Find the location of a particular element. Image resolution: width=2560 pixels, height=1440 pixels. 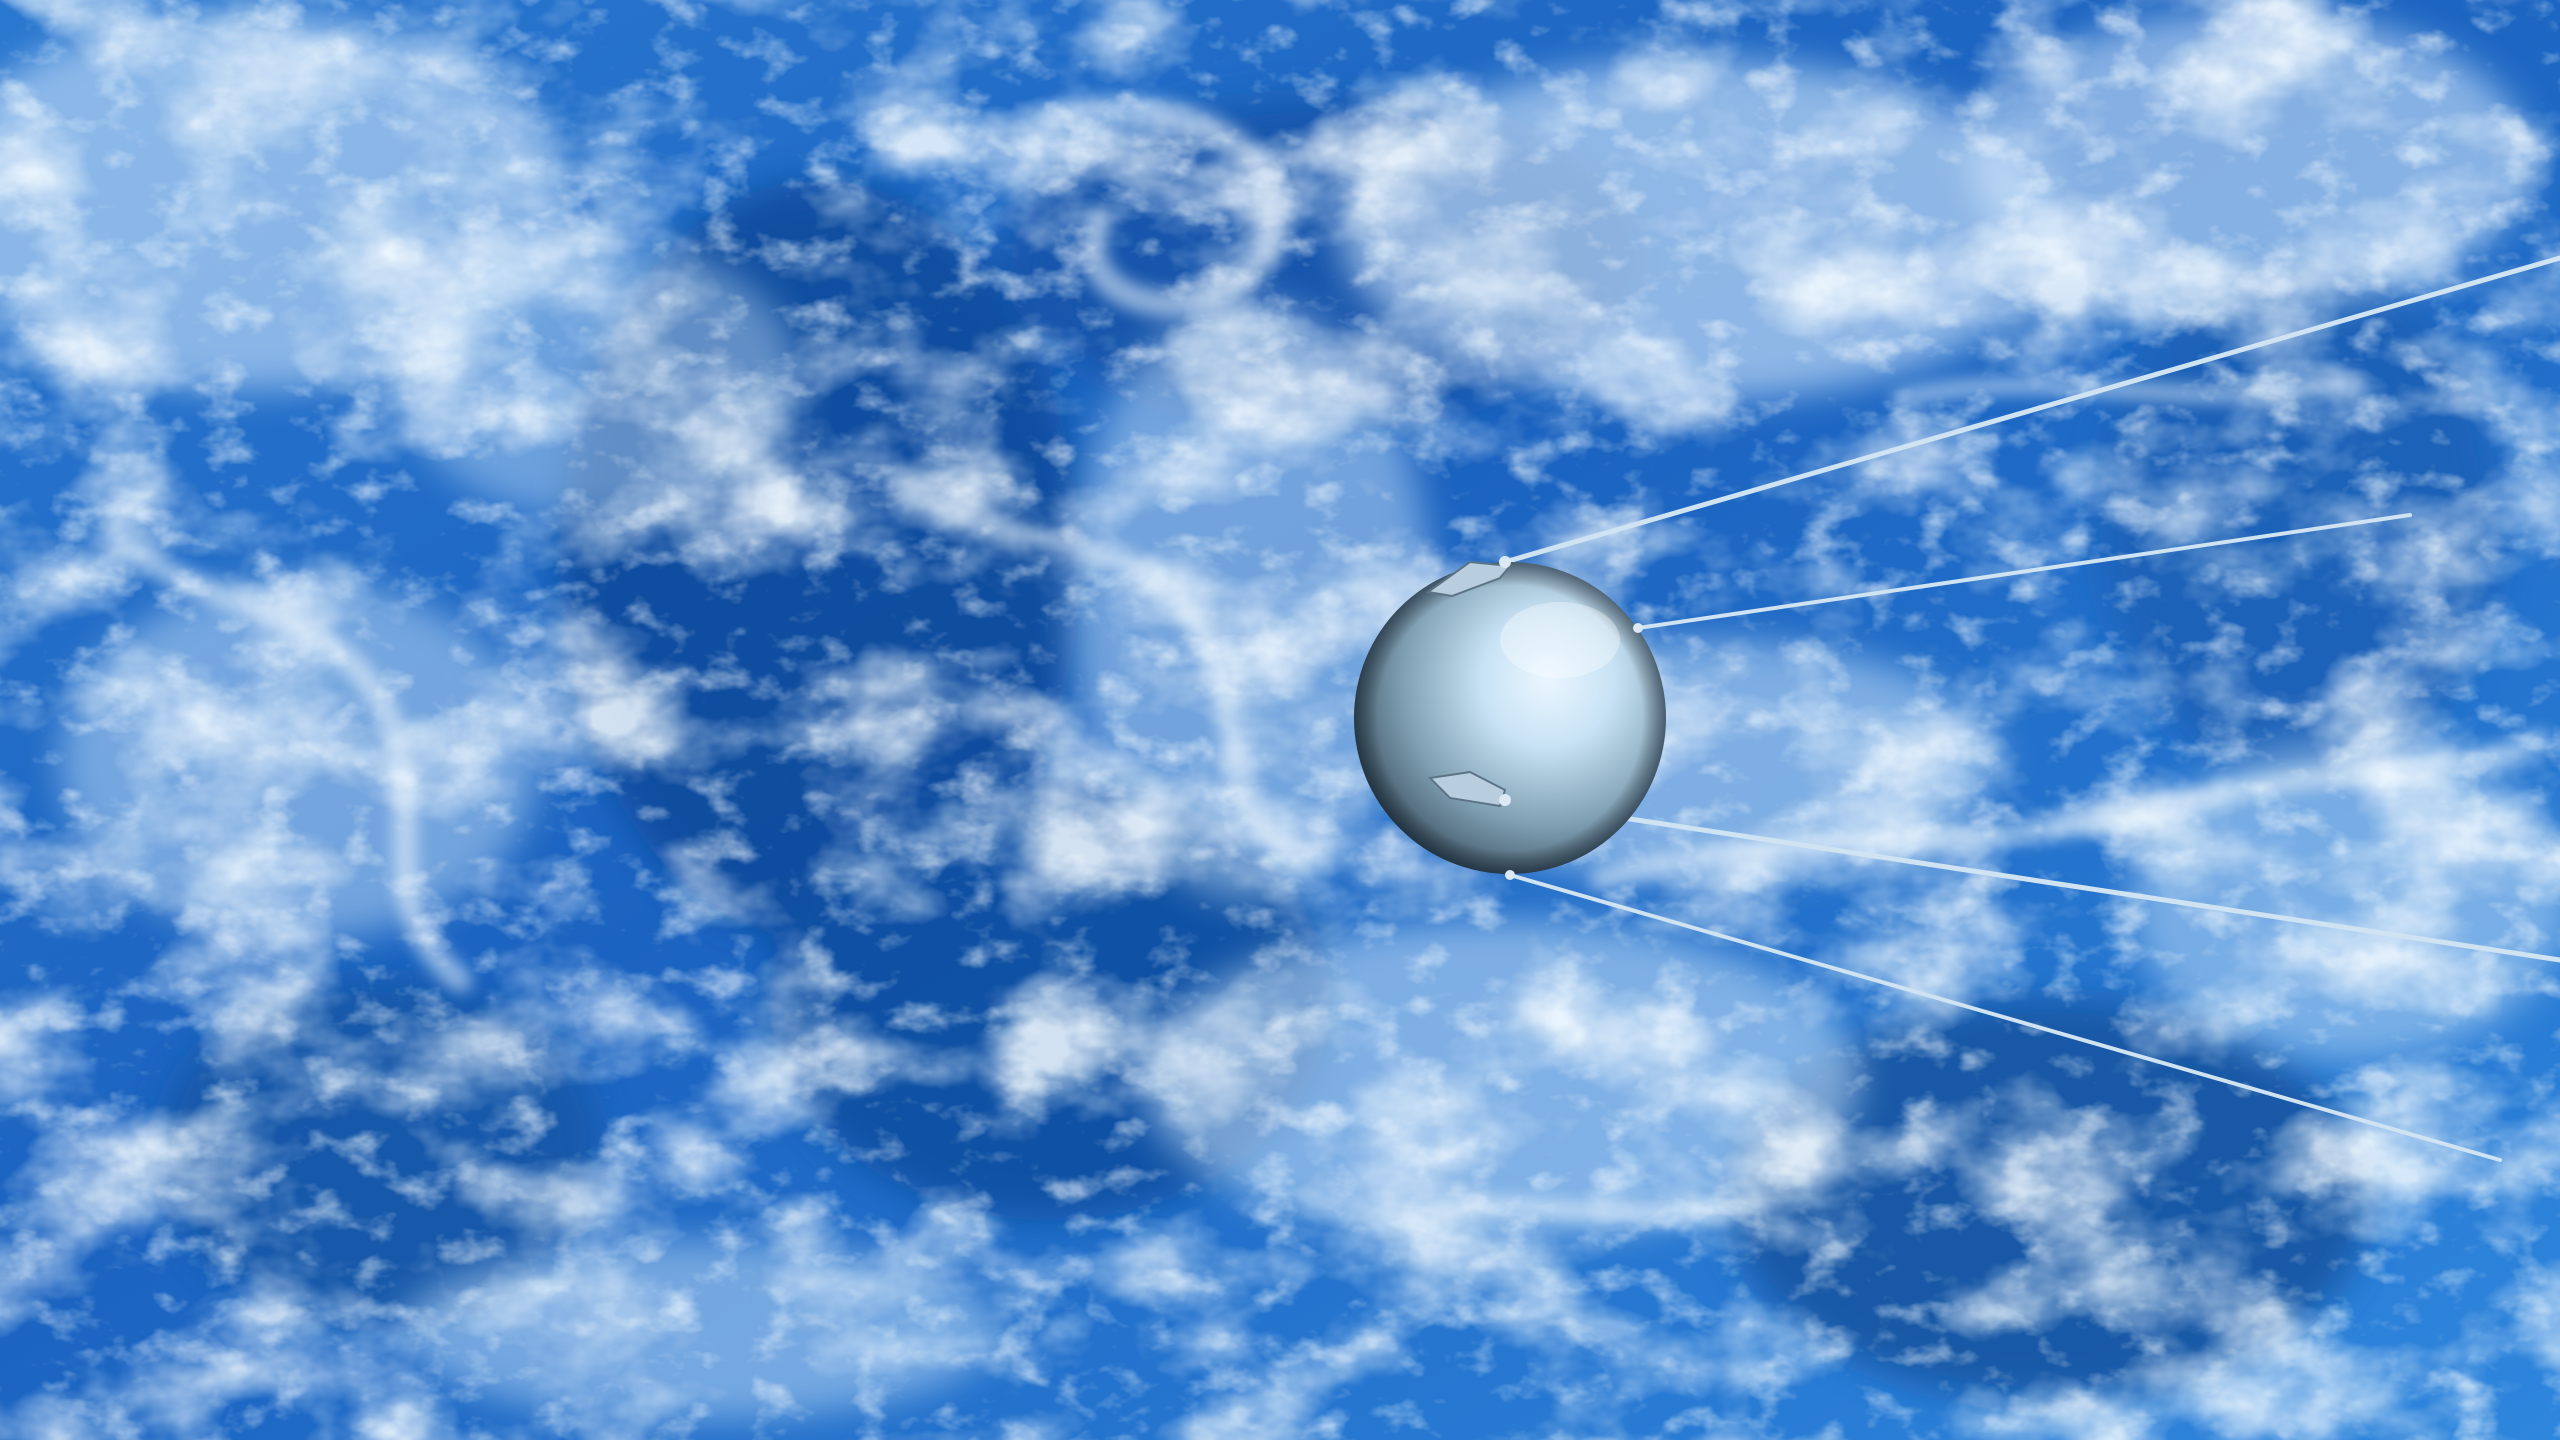

satellite-sphere-rim is located at coordinates (1510, 718).